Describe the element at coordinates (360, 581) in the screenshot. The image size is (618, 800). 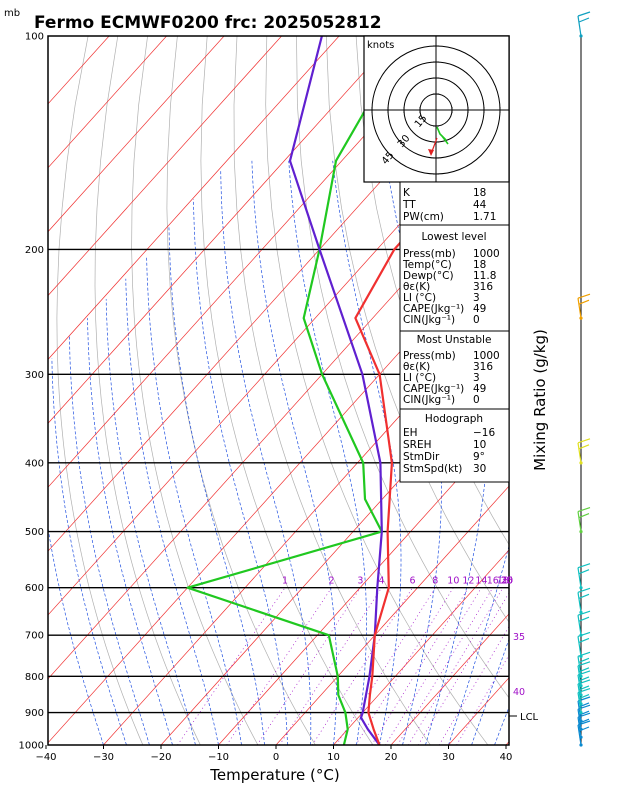
I see `mixing-ratio-label: 3` at that location.